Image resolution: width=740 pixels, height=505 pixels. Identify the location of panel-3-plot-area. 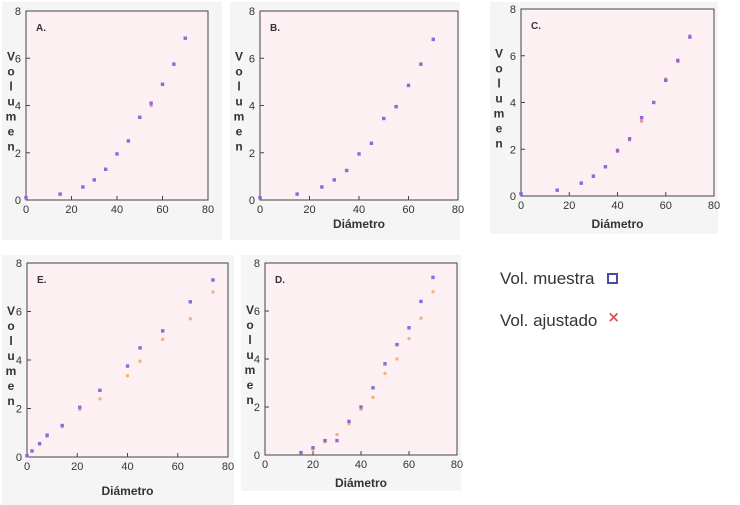
(127, 360).